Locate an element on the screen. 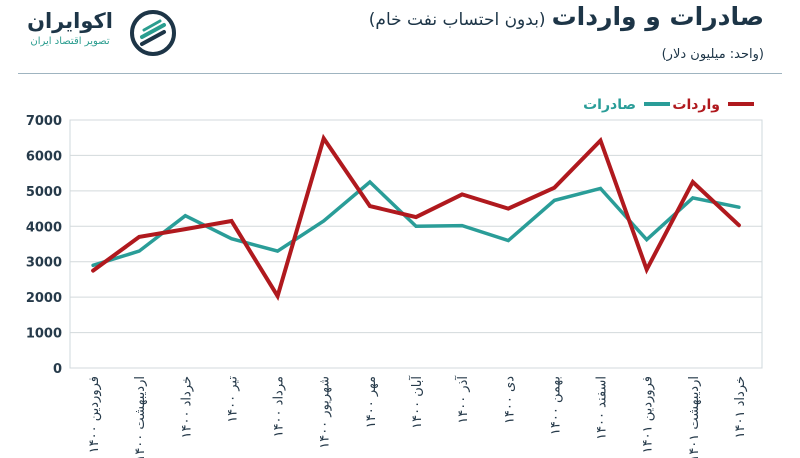  legend-imports: واردات is located at coordinates (713, 105).